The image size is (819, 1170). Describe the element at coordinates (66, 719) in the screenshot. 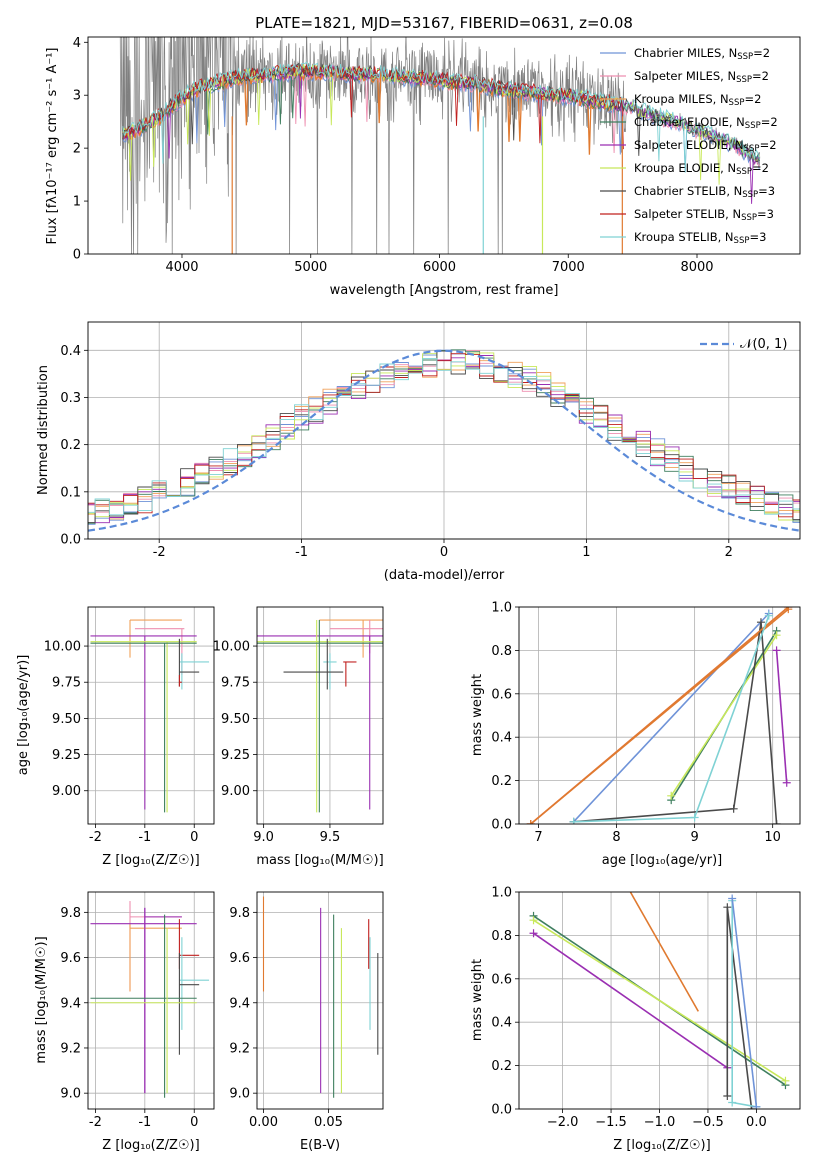

I see `y-tick-label: 9.50` at that location.